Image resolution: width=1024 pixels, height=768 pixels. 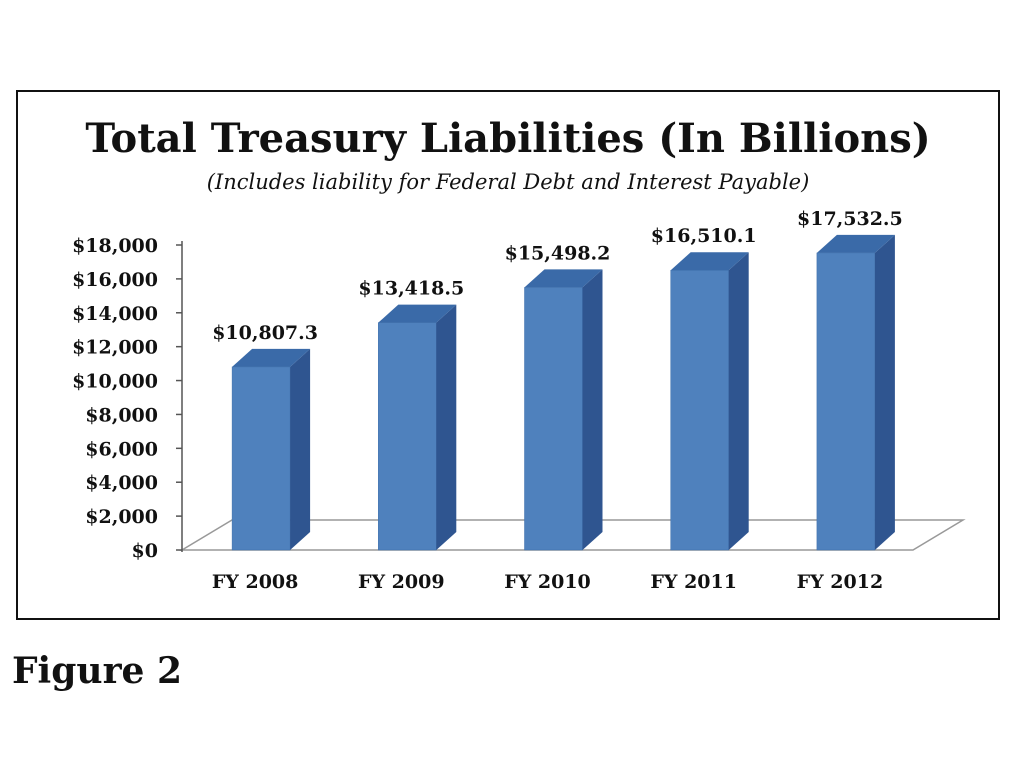 I want to click on bar-fy-2012, so click(x=855, y=392).